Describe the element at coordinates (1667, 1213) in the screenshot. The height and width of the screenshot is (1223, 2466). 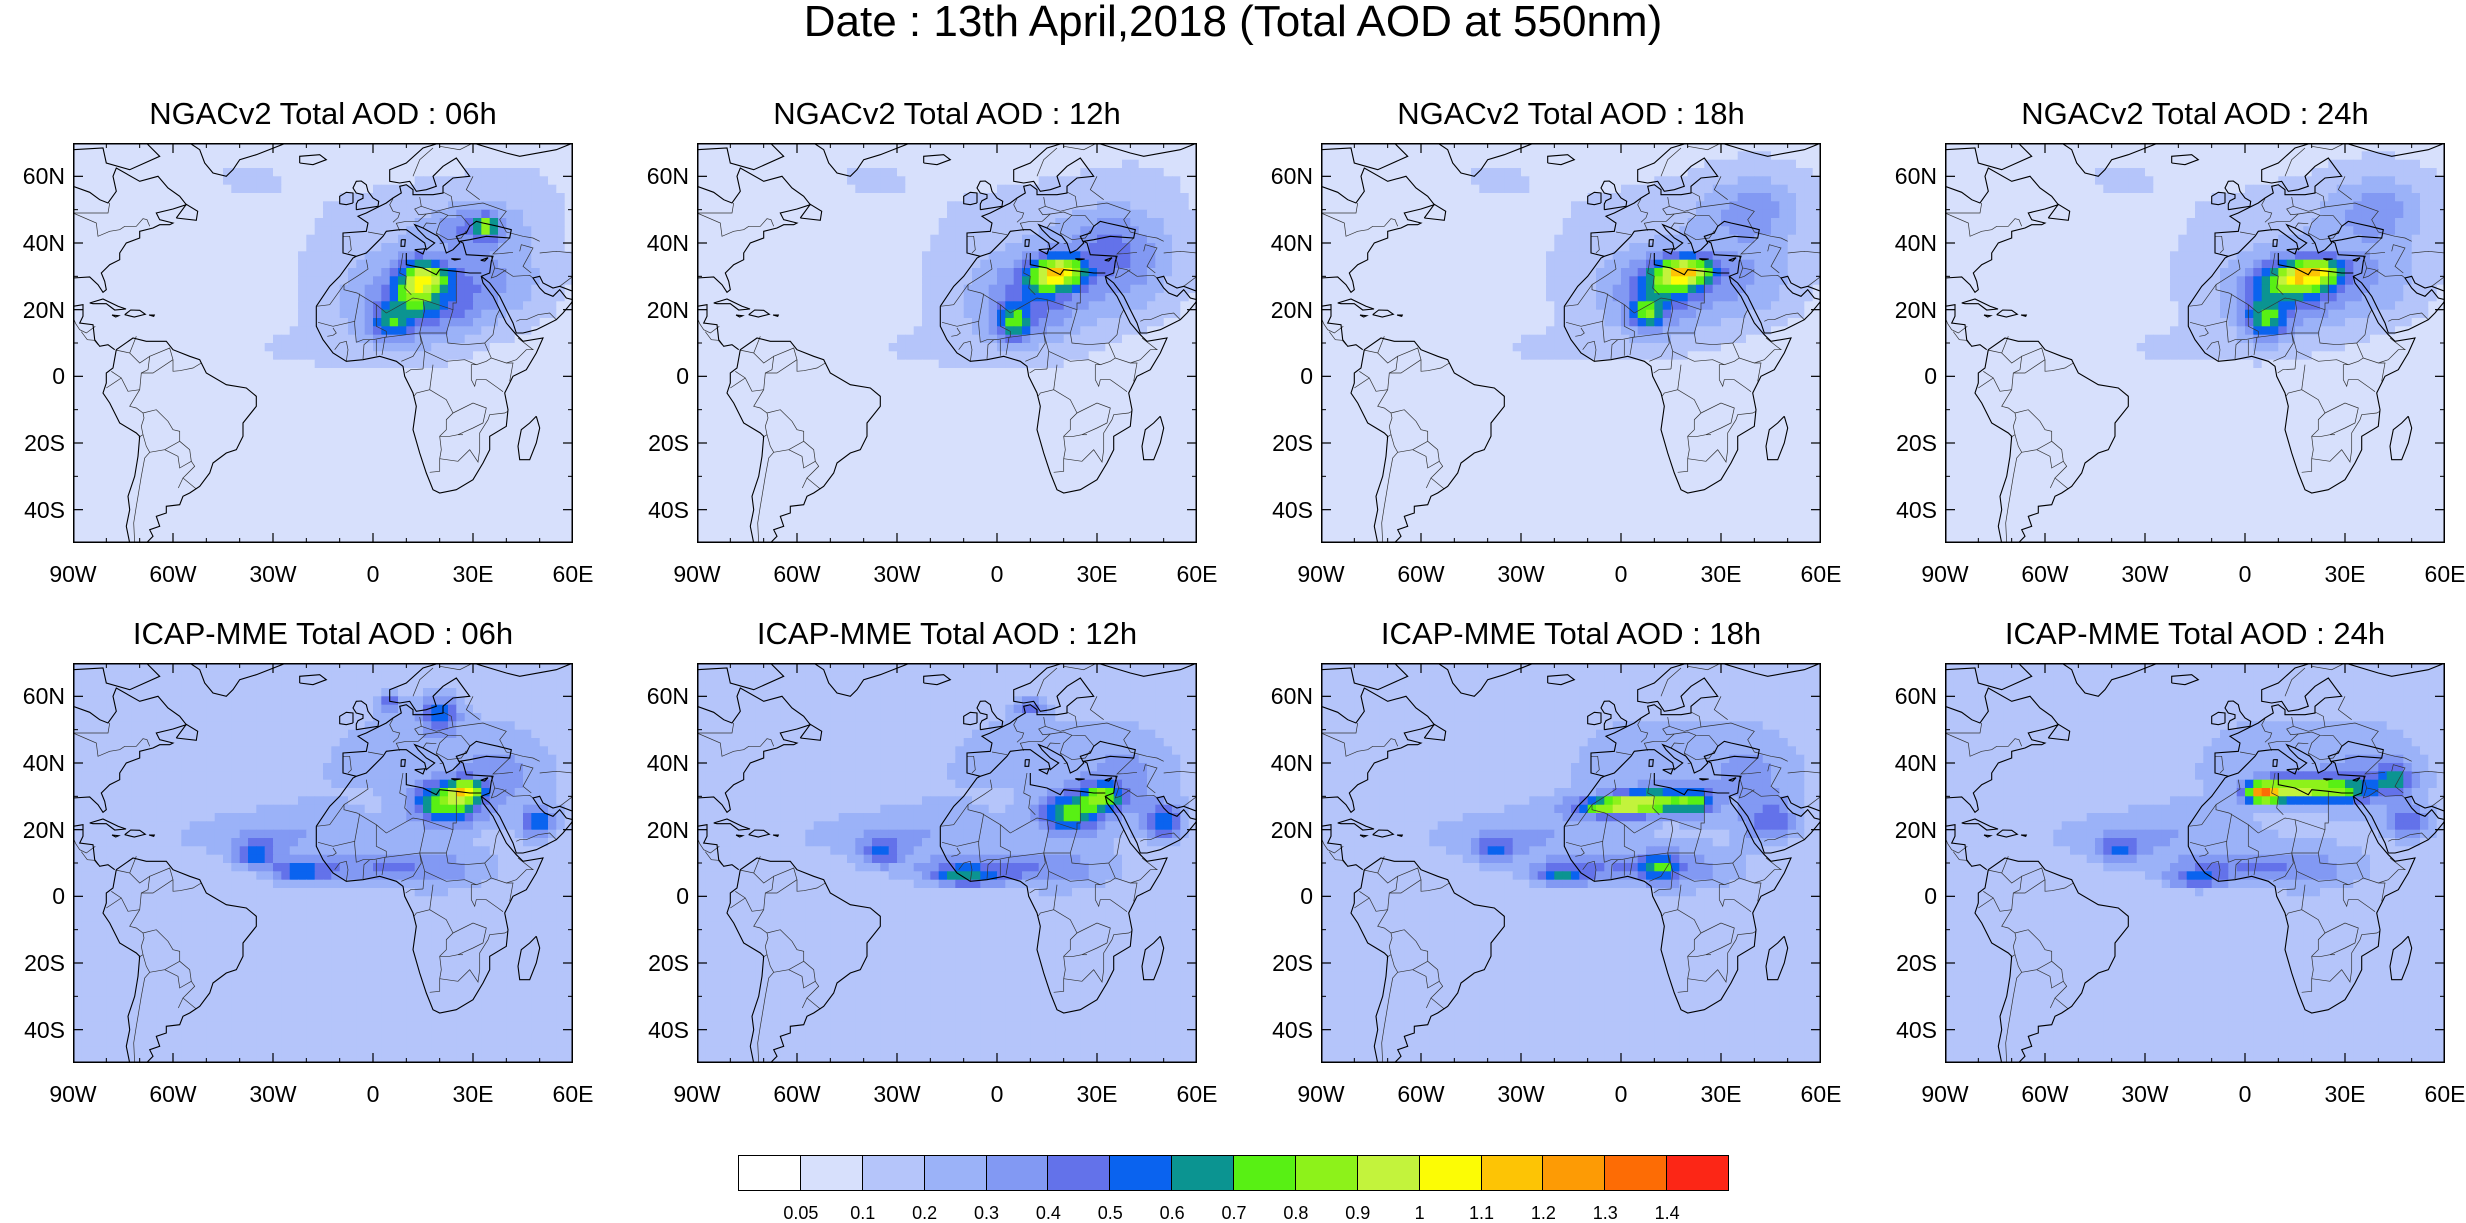
I see `colorbar-label: 1.4` at that location.